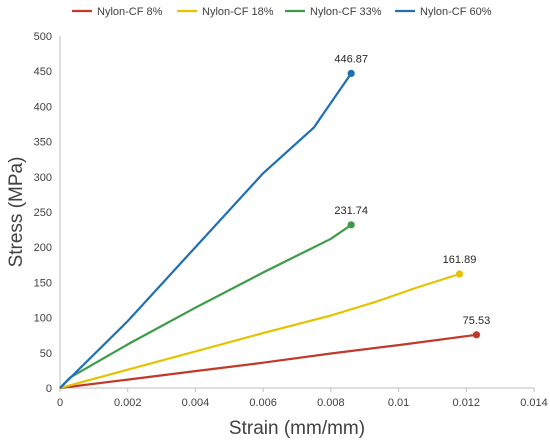 The height and width of the screenshot is (442, 550). Describe the element at coordinates (43, 248) in the screenshot. I see `y-tick-label: 200` at that location.